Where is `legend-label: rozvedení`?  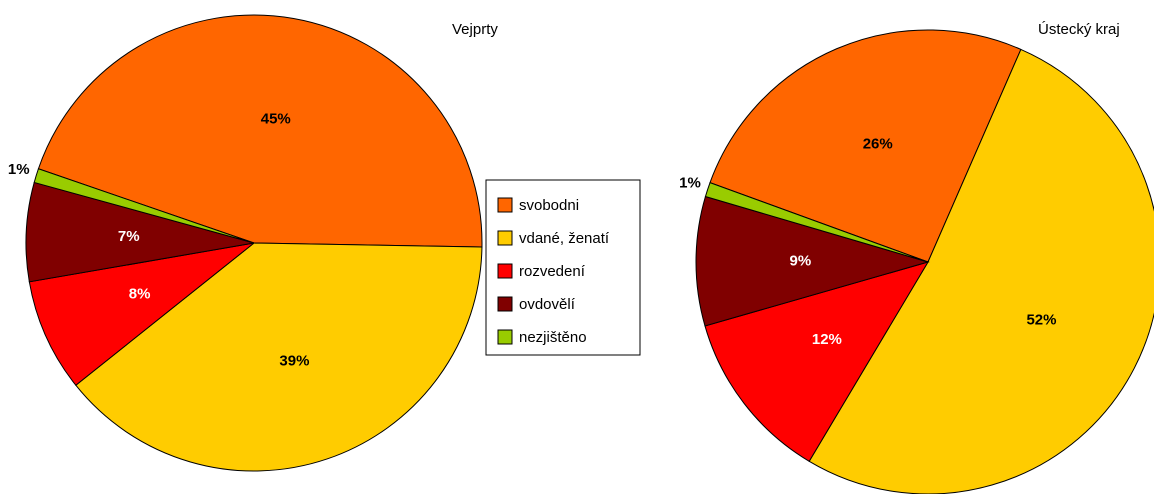
legend-label: rozvedení is located at coordinates (552, 271).